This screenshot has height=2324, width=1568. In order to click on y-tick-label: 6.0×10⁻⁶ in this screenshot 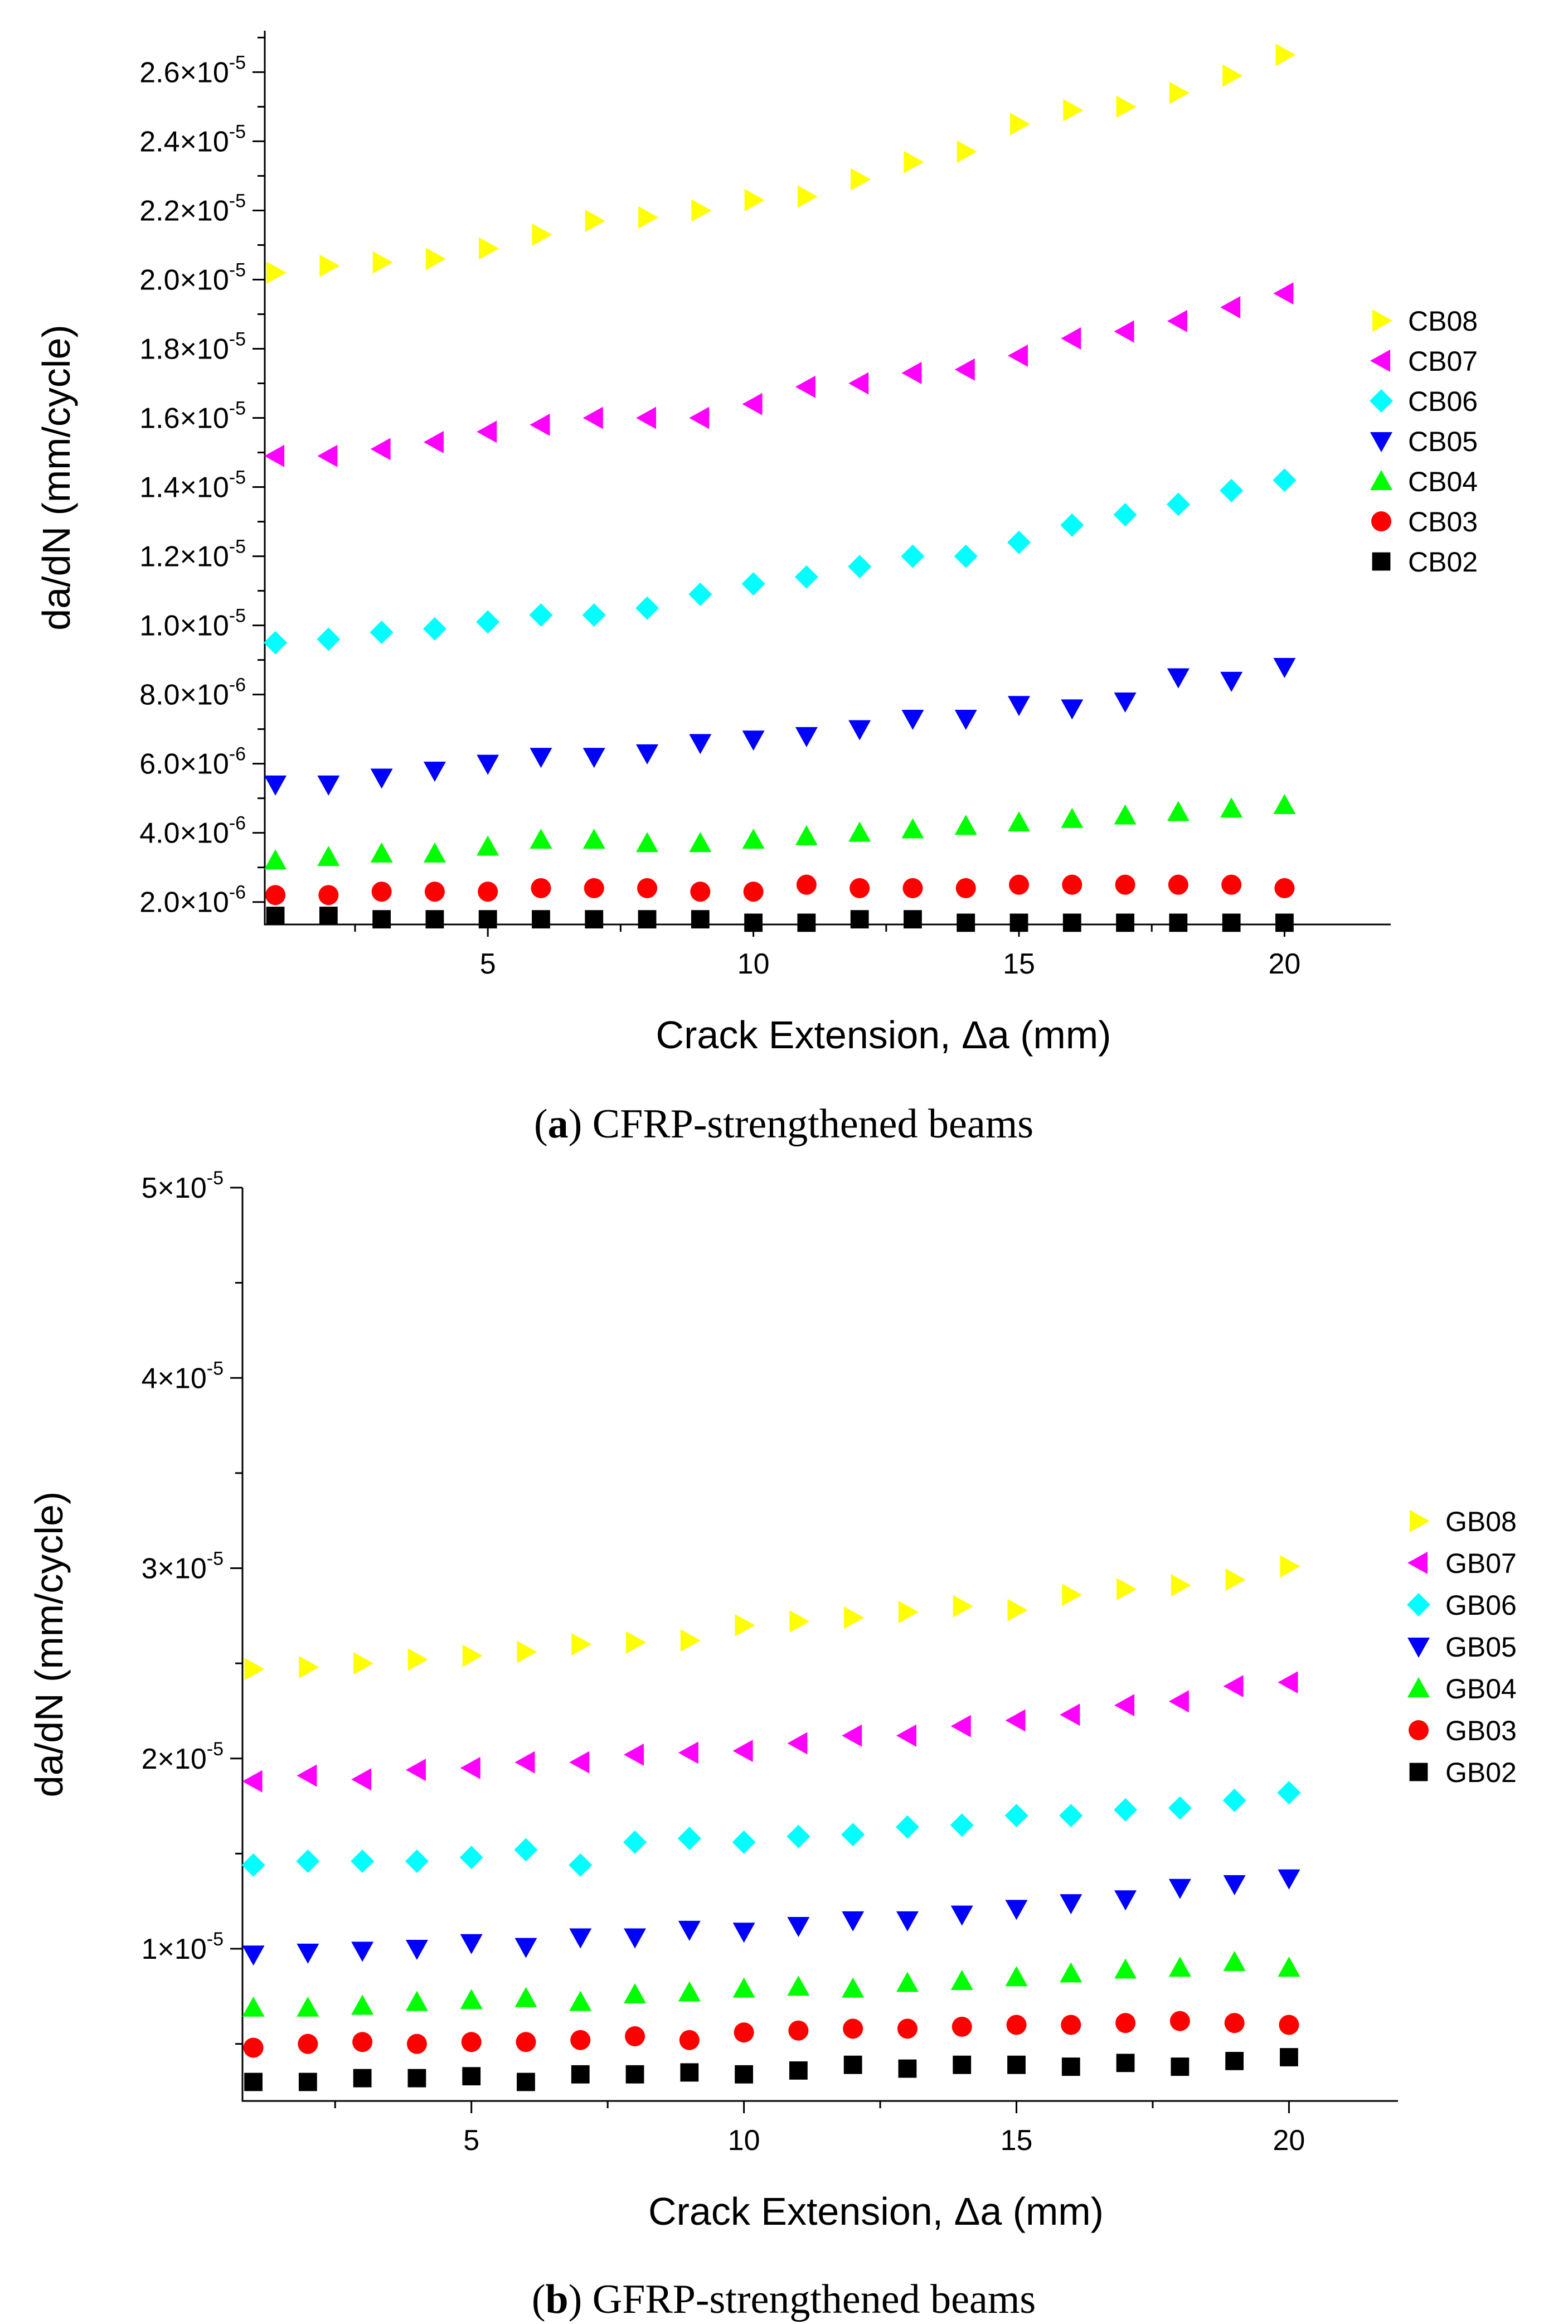, I will do `click(192, 762)`.